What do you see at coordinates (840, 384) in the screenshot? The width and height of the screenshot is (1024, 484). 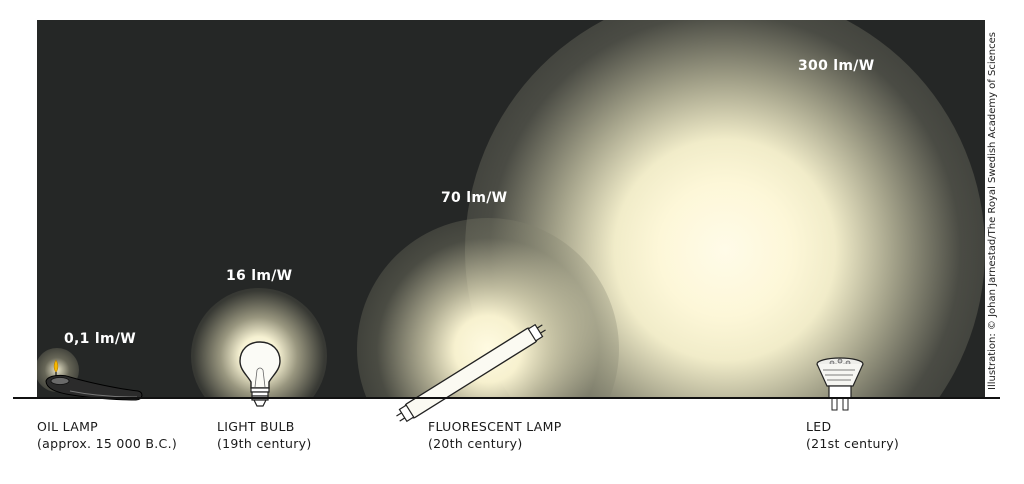 I see `led-spotlight-icon` at bounding box center [840, 384].